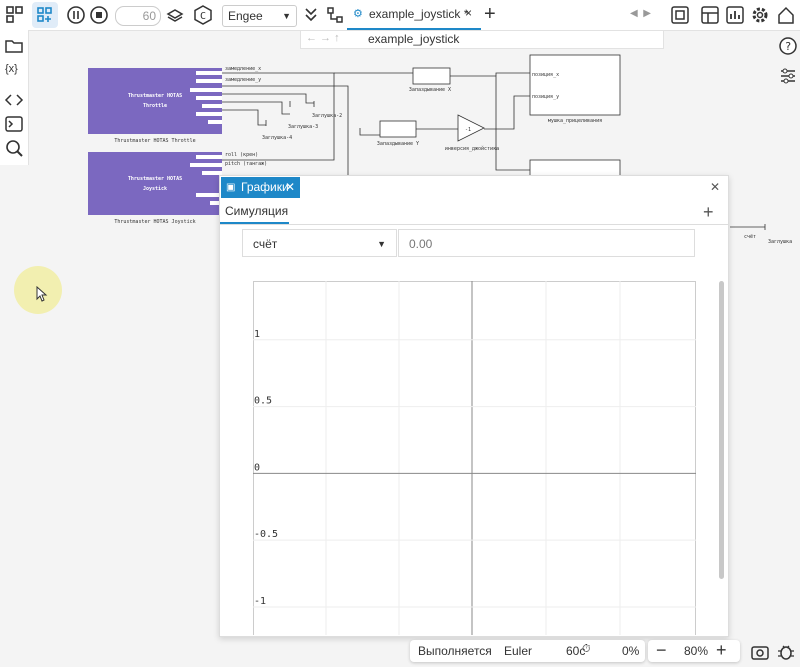 This screenshot has width=800, height=667. What do you see at coordinates (155, 189) in the screenshot?
I see `joystick-title: Joystick` at bounding box center [155, 189].